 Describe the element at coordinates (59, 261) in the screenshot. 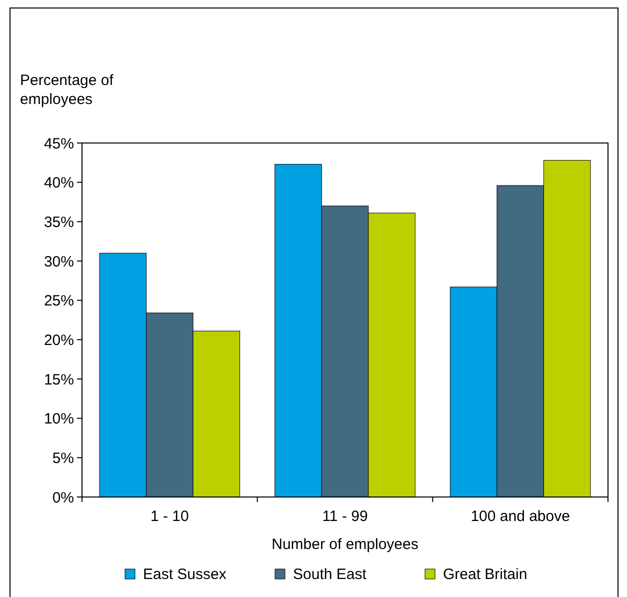

I see `y-tick-label: 30%` at that location.